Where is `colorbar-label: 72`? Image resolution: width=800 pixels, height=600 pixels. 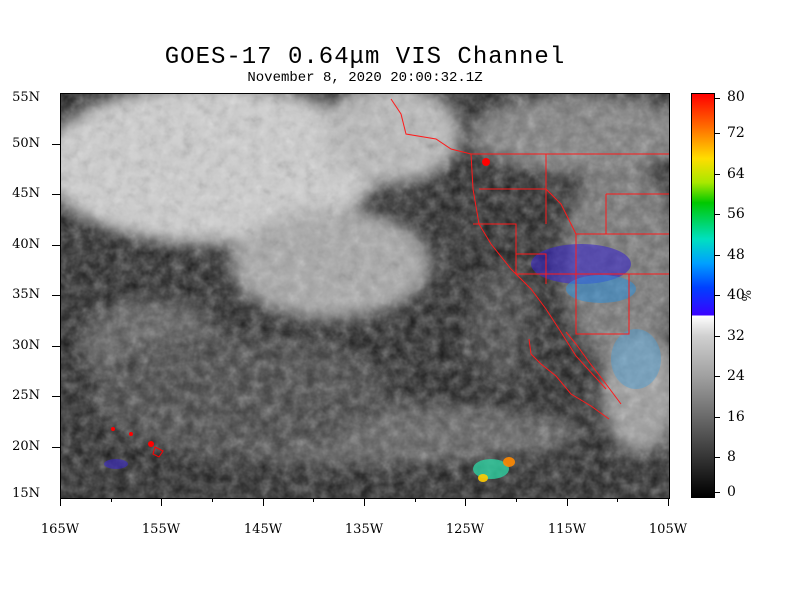
colorbar-label: 72 is located at coordinates (736, 133).